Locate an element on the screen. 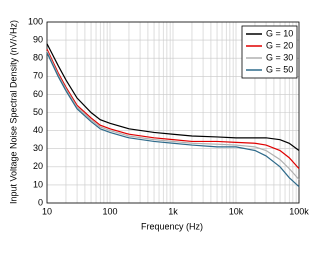 The image size is (334, 254). x-tick-label: 10 is located at coordinates (47, 211).